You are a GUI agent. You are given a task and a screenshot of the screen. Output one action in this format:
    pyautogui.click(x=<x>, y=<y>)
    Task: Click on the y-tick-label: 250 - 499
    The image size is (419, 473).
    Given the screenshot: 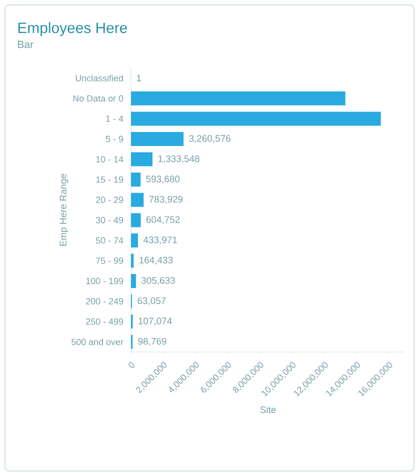 What is the action you would take?
    pyautogui.click(x=105, y=321)
    